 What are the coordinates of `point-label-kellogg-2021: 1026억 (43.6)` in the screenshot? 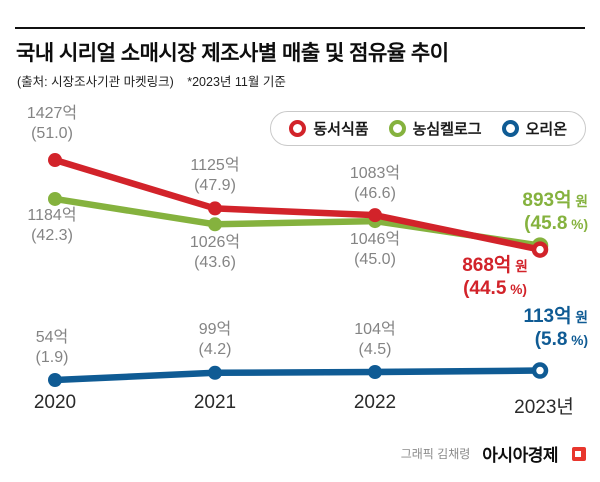 It's located at (215, 253).